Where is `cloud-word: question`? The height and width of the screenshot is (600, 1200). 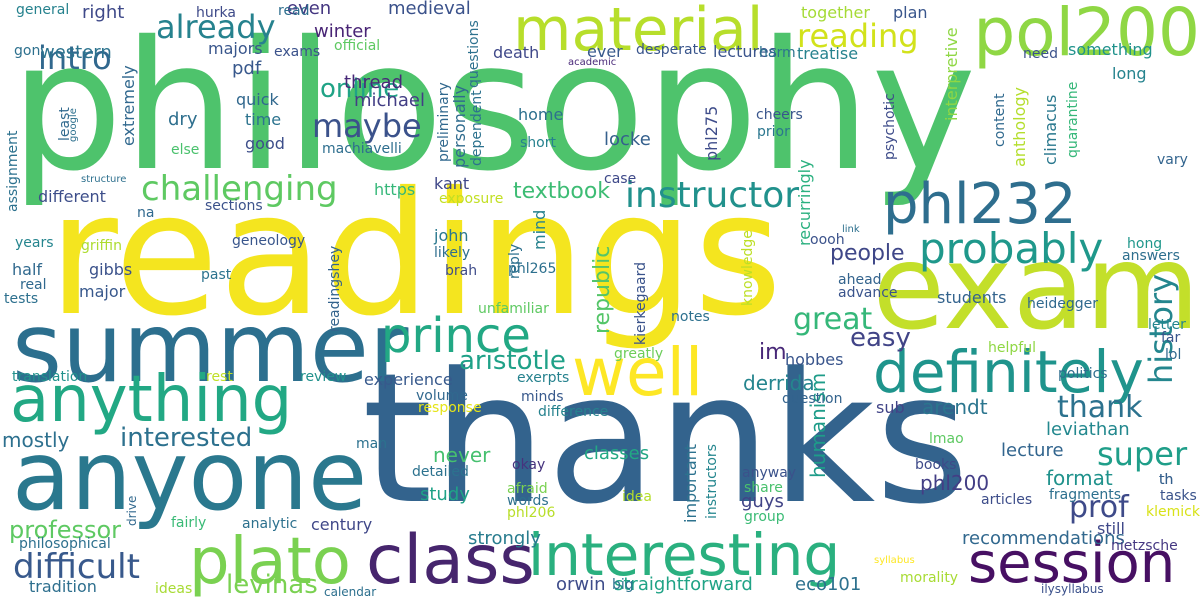 cloud-word: question is located at coordinates (812, 399).